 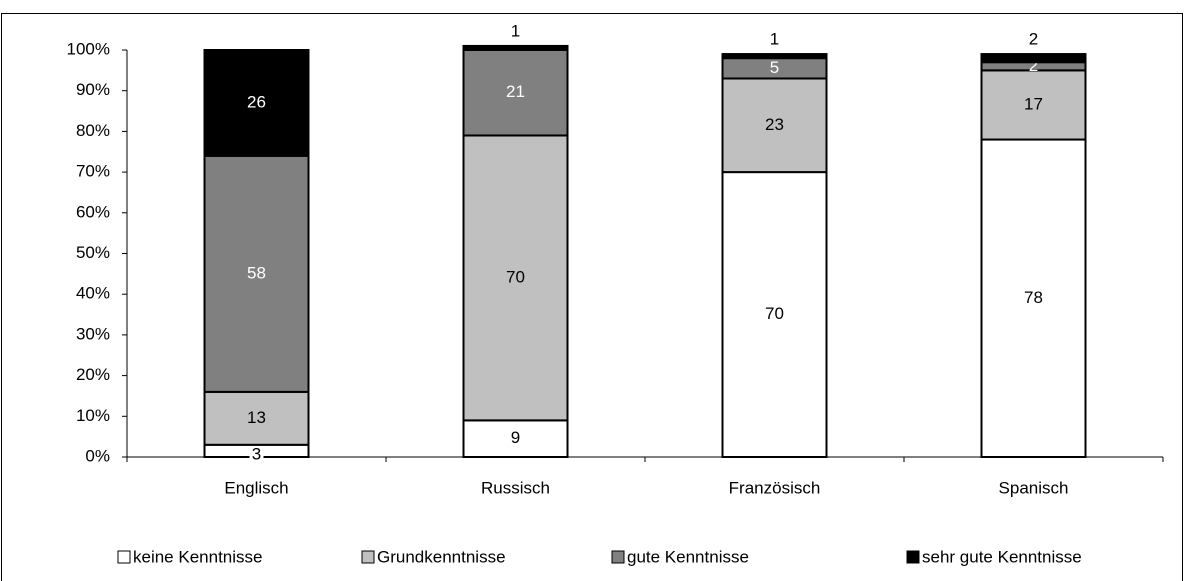 What do you see at coordinates (441, 556) in the screenshot?
I see `legend-label: Grundkenntnisse` at bounding box center [441, 556].